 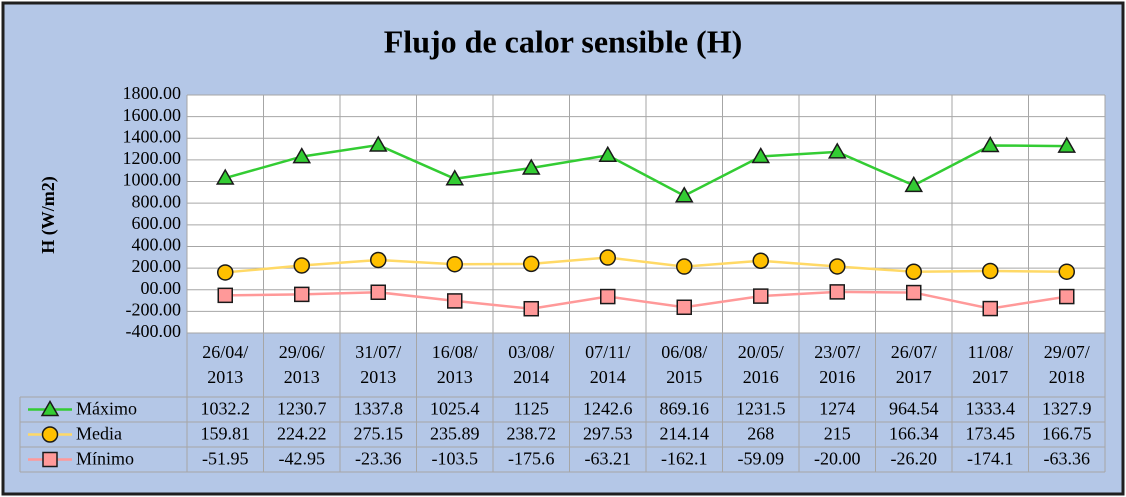 What do you see at coordinates (761, 365) in the screenshot?
I see `x-tick-label: 20/05/2016` at bounding box center [761, 365].